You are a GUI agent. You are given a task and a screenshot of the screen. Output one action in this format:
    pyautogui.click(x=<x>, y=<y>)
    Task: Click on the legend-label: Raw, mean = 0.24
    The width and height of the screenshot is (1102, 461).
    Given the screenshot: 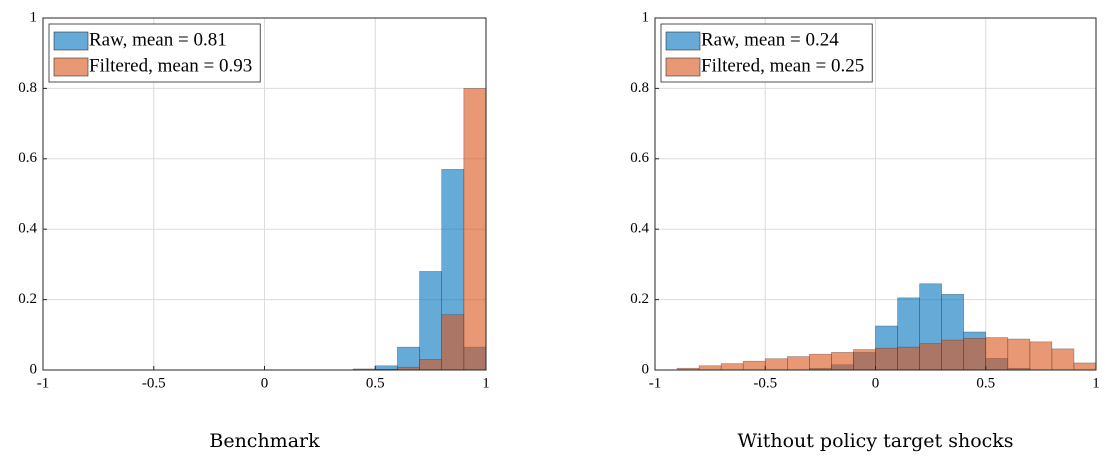 What is the action you would take?
    pyautogui.click(x=770, y=39)
    